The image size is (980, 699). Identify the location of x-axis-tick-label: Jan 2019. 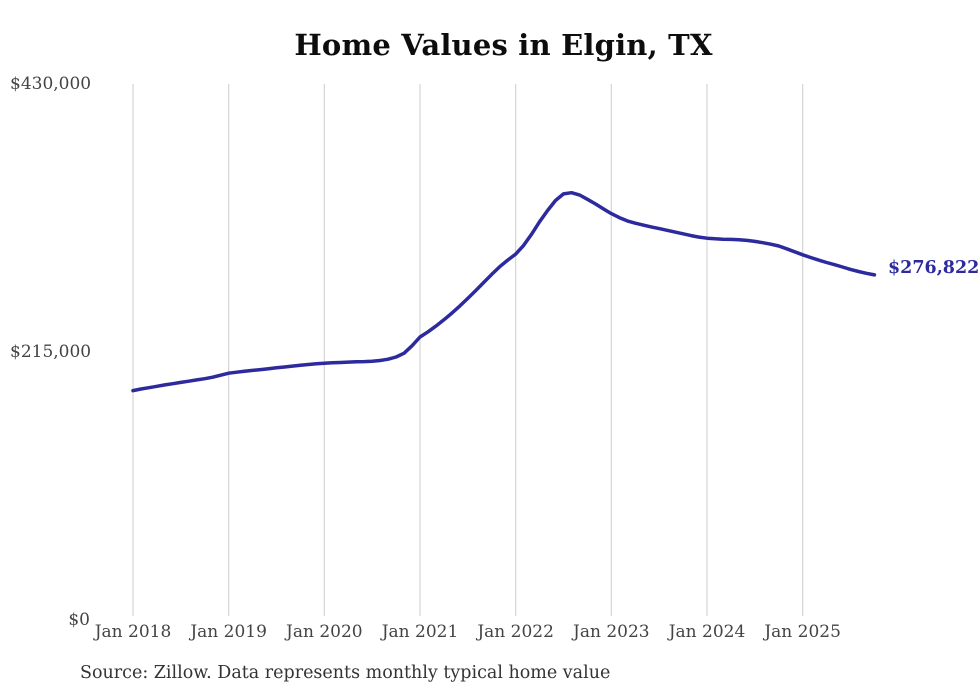
(228, 632).